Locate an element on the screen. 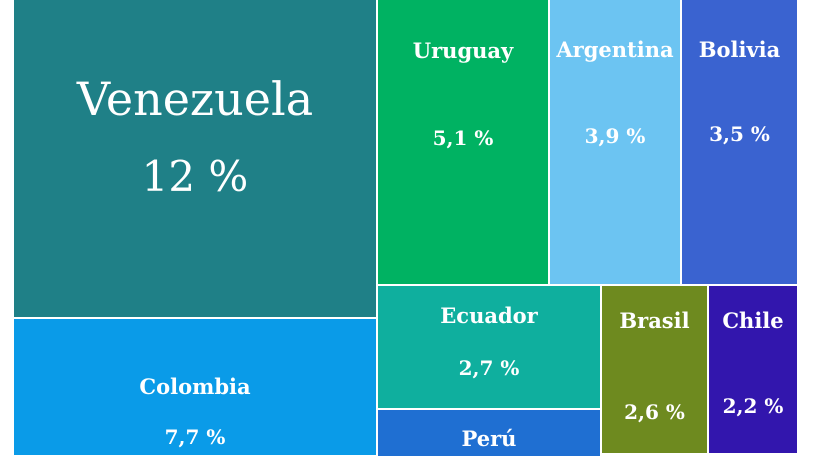  tile-label-argentina: Argentina is located at coordinates (615, 49).